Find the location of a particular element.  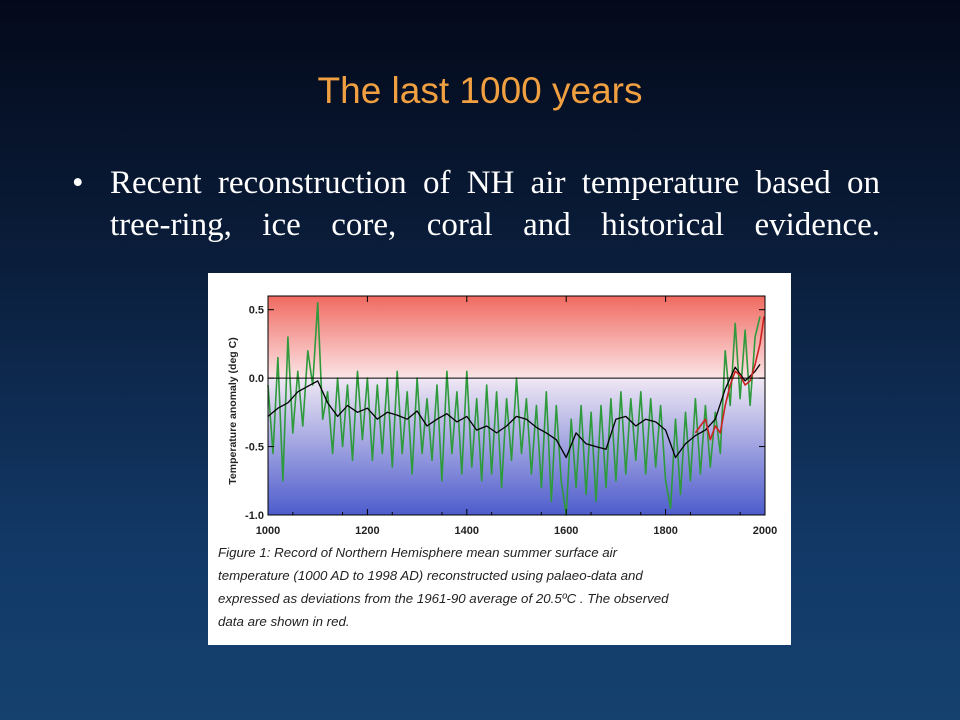

x-tick-label: 1800 is located at coordinates (665, 531).